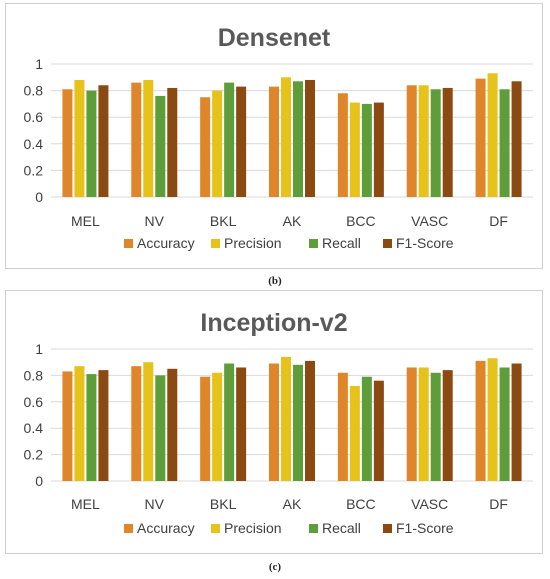 This screenshot has width=550, height=579. I want to click on caption-c: (c), so click(275, 567).